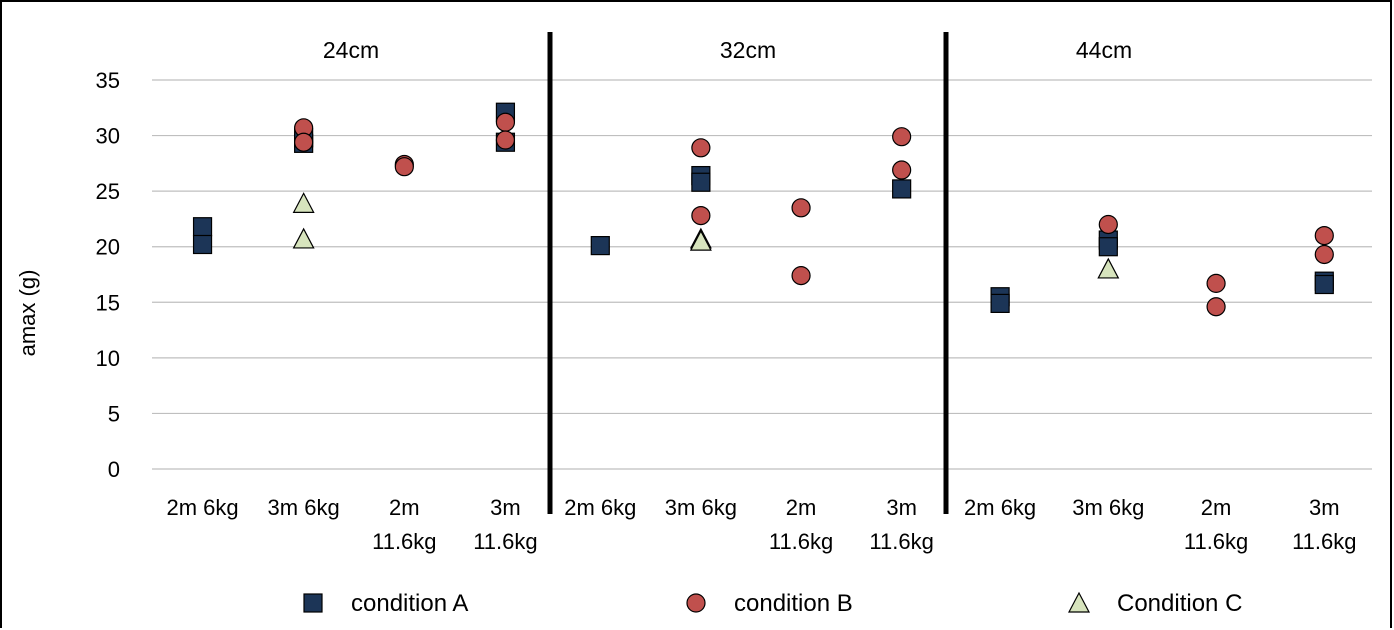 This screenshot has height=630, width=1394. Describe the element at coordinates (409, 603) in the screenshot. I see `legend-label: condition A` at that location.